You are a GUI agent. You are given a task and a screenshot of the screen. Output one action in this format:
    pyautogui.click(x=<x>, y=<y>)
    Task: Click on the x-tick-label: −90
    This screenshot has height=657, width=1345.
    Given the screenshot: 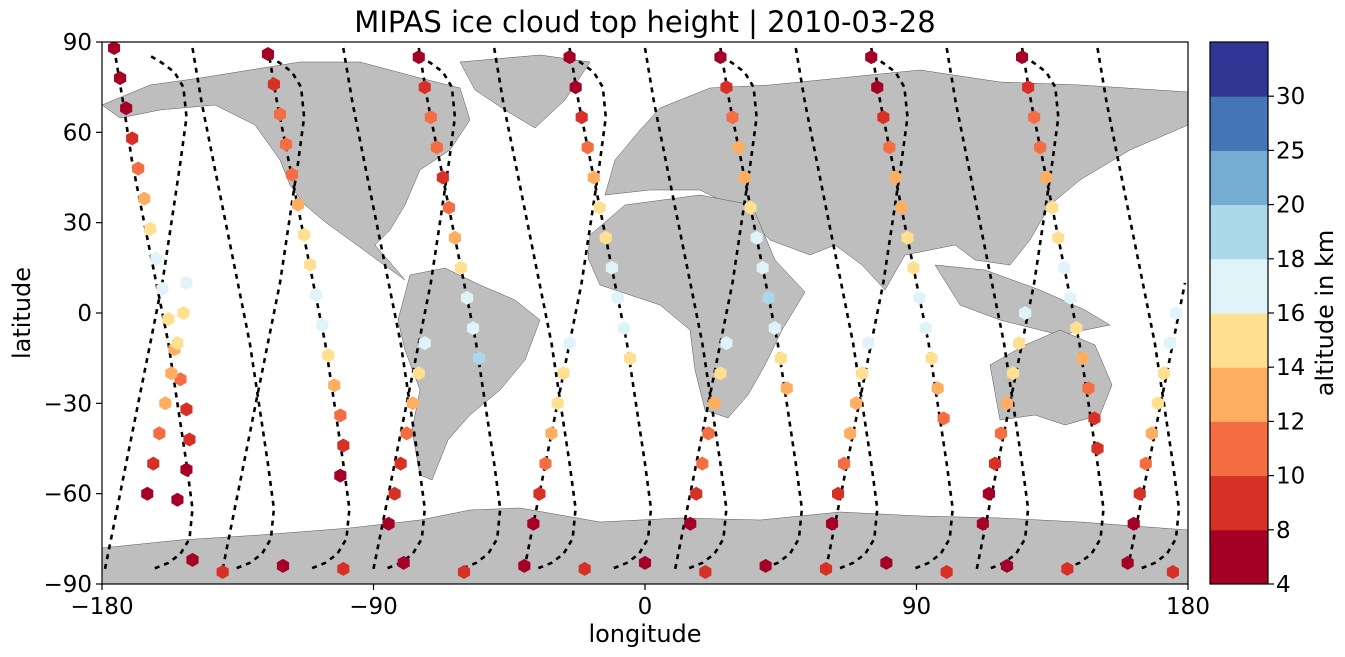 What is the action you would take?
    pyautogui.click(x=373, y=607)
    